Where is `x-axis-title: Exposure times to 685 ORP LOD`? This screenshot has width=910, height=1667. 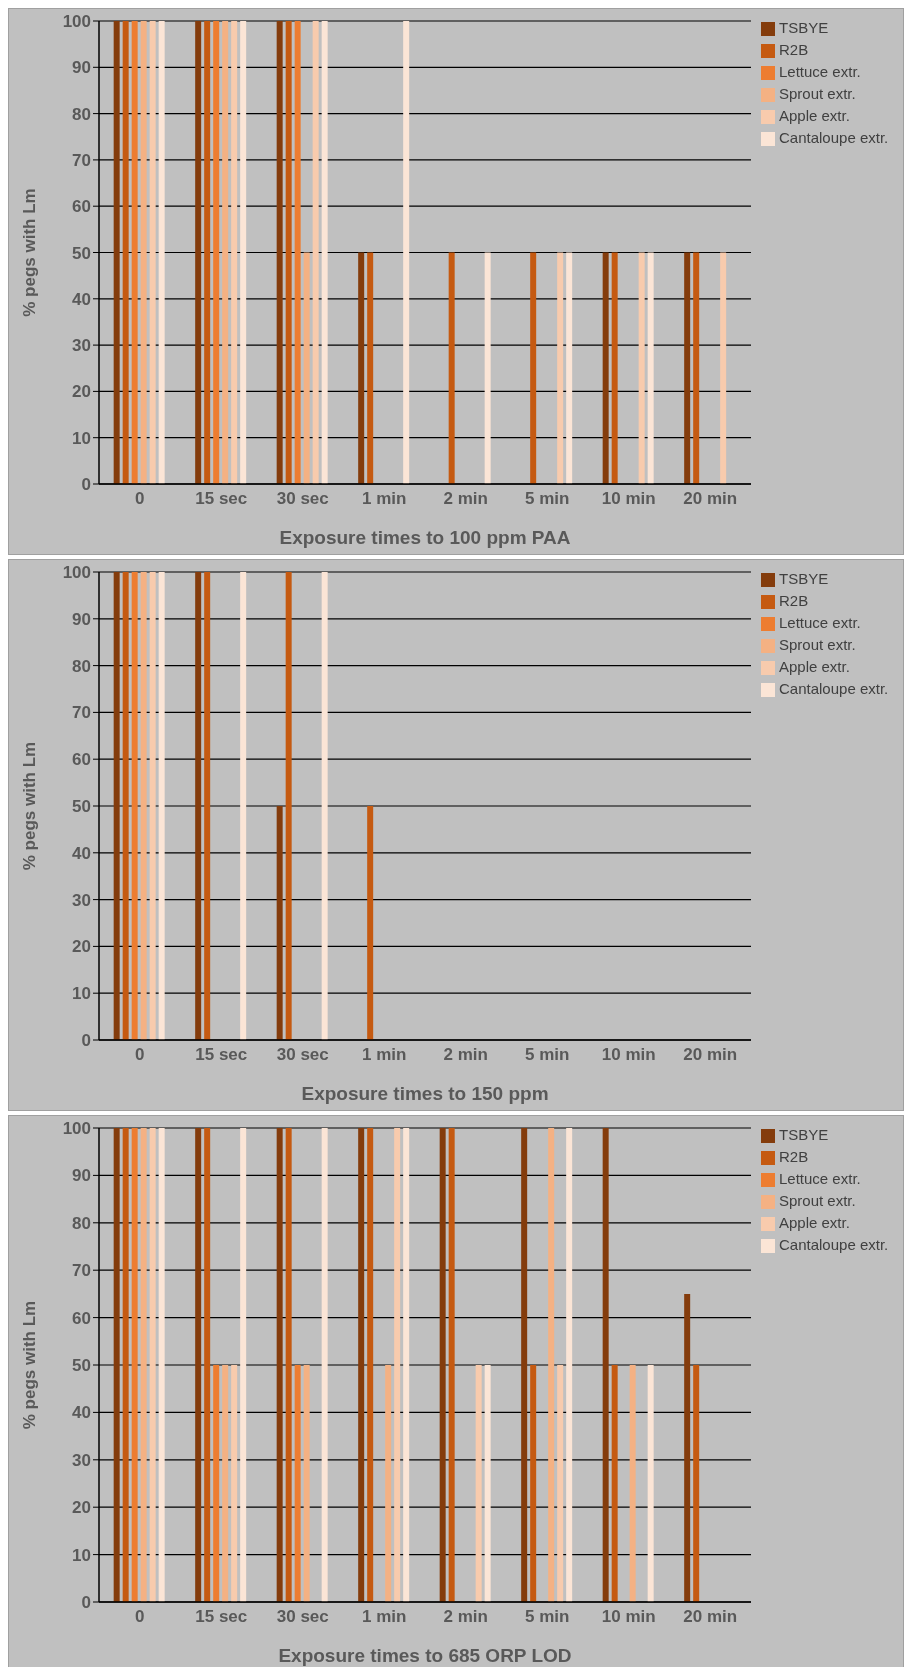 x-axis-title: Exposure times to 685 ORP LOD is located at coordinates (425, 1655).